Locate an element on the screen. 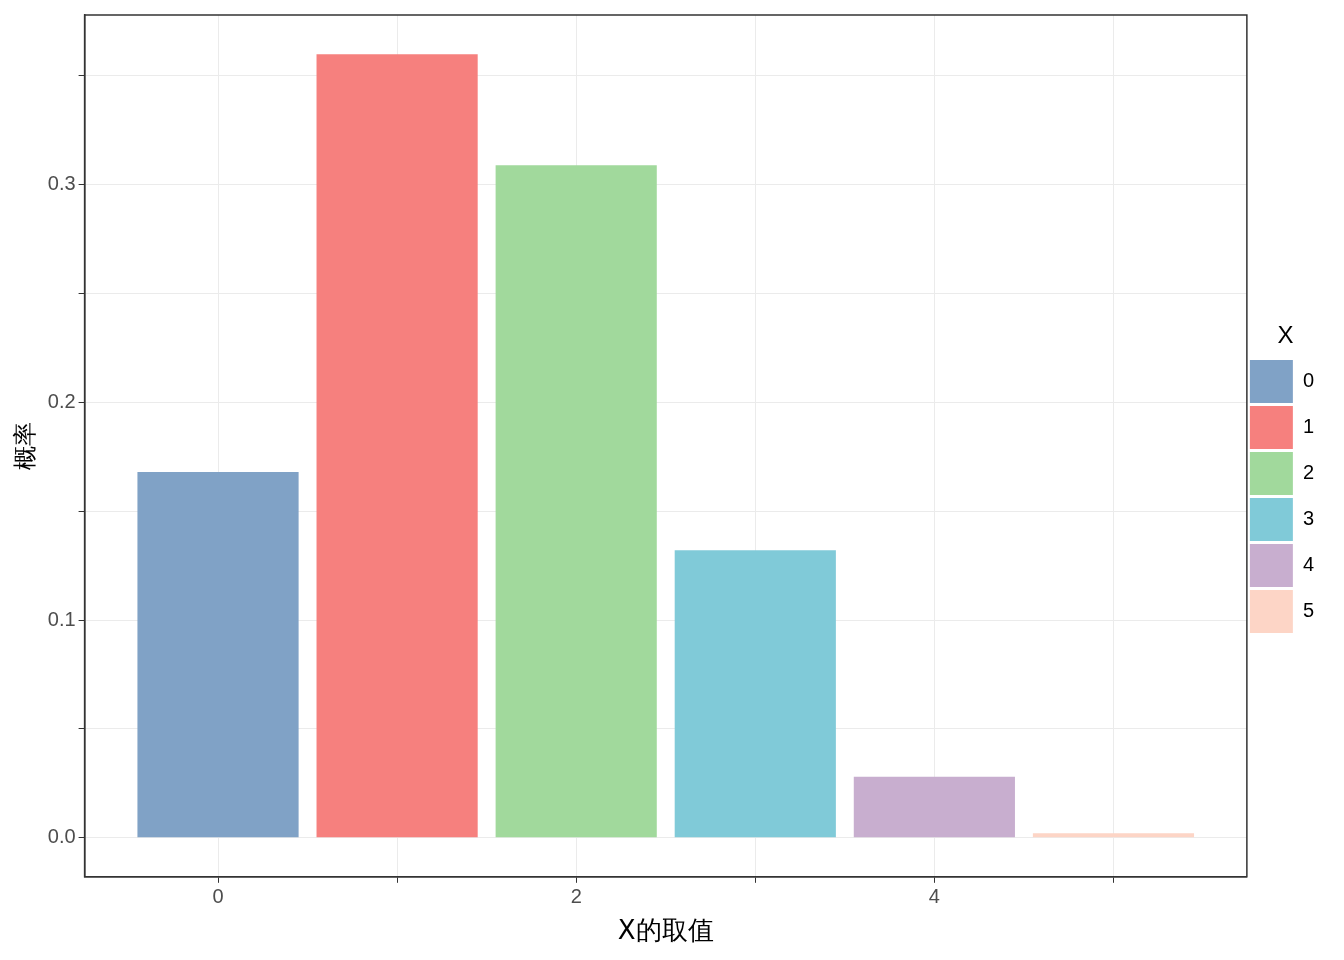  legend-title: X is located at coordinates (1285, 334).